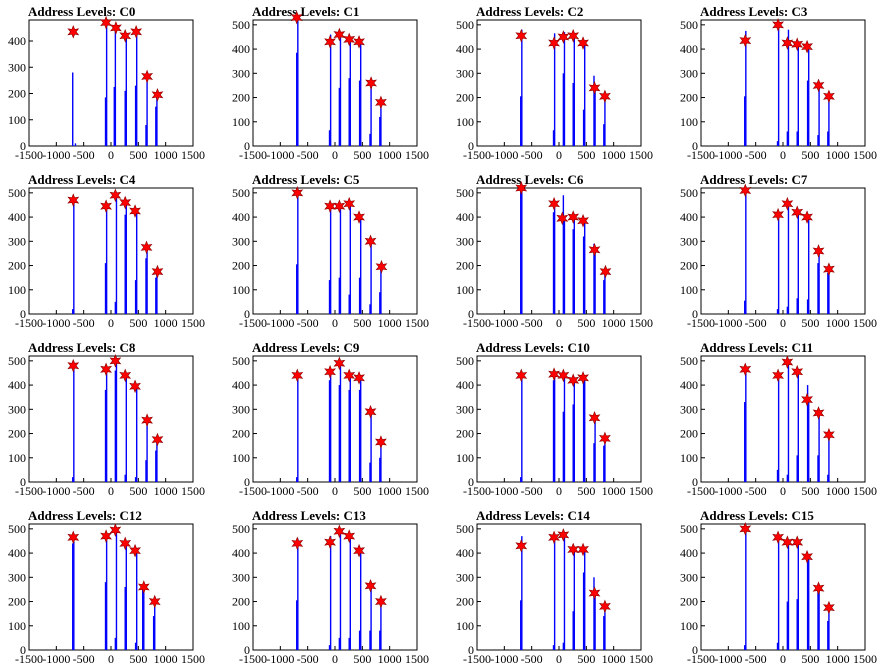  I want to click on panel-title: Address Levels: C8, so click(82, 347).